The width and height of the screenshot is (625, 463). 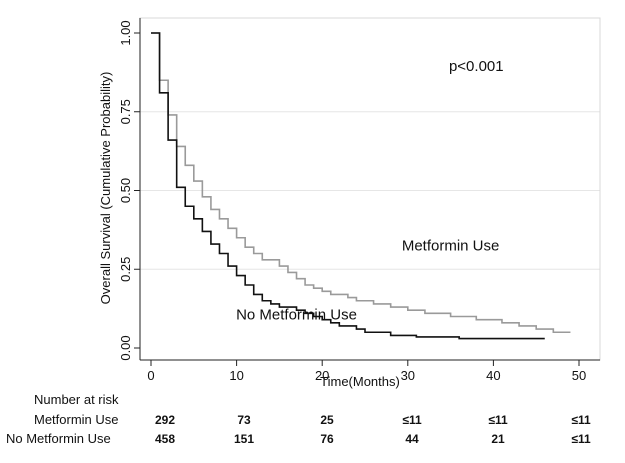 What do you see at coordinates (150, 375) in the screenshot?
I see `x-tick-label: 0` at bounding box center [150, 375].